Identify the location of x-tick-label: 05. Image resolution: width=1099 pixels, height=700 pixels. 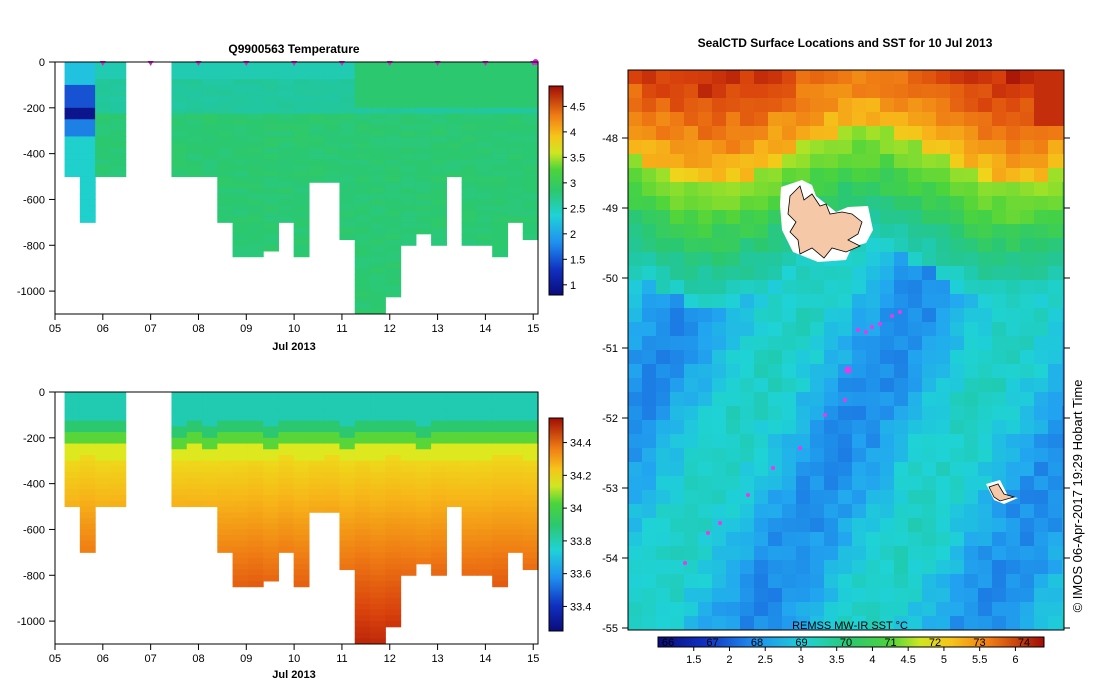
(55, 329).